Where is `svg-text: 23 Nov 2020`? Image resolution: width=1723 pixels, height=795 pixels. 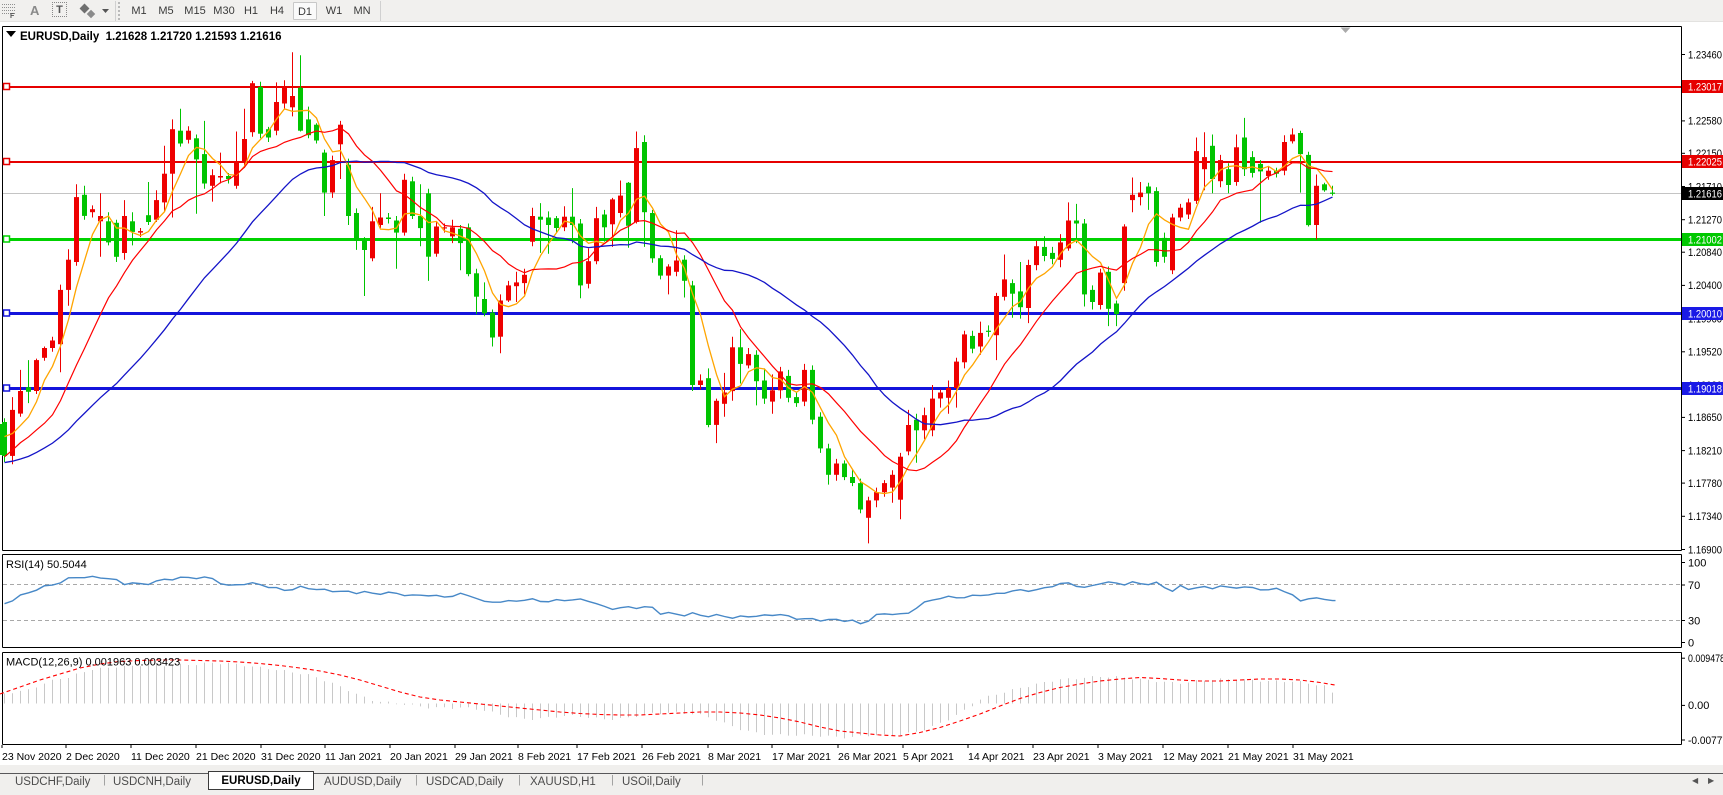 svg-text: 23 Nov 2020 is located at coordinates (32, 757).